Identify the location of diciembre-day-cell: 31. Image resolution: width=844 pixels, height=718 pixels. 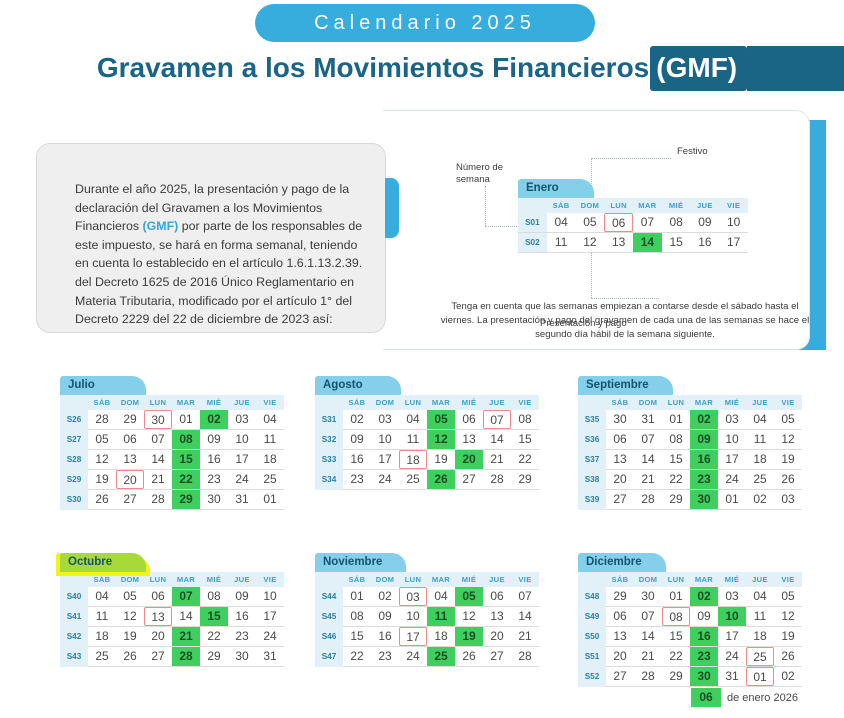
(732, 676).